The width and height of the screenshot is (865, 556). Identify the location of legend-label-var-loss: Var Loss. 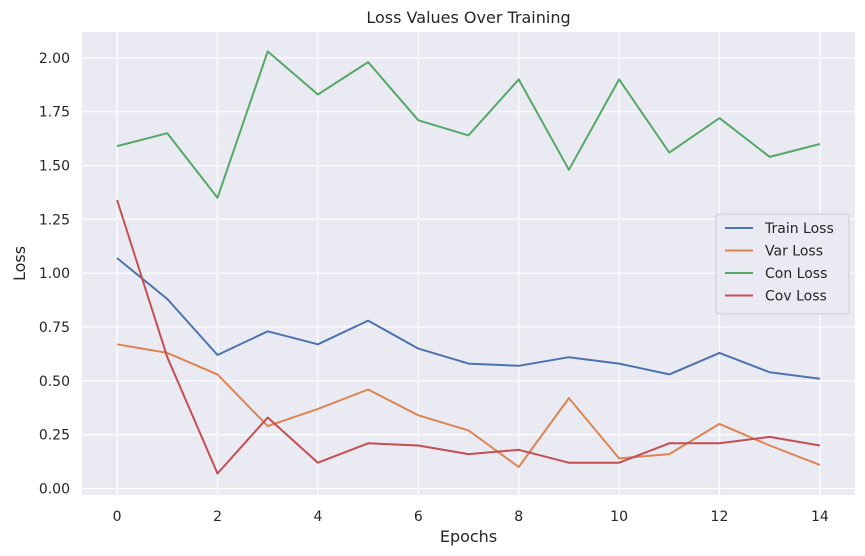
(794, 252).